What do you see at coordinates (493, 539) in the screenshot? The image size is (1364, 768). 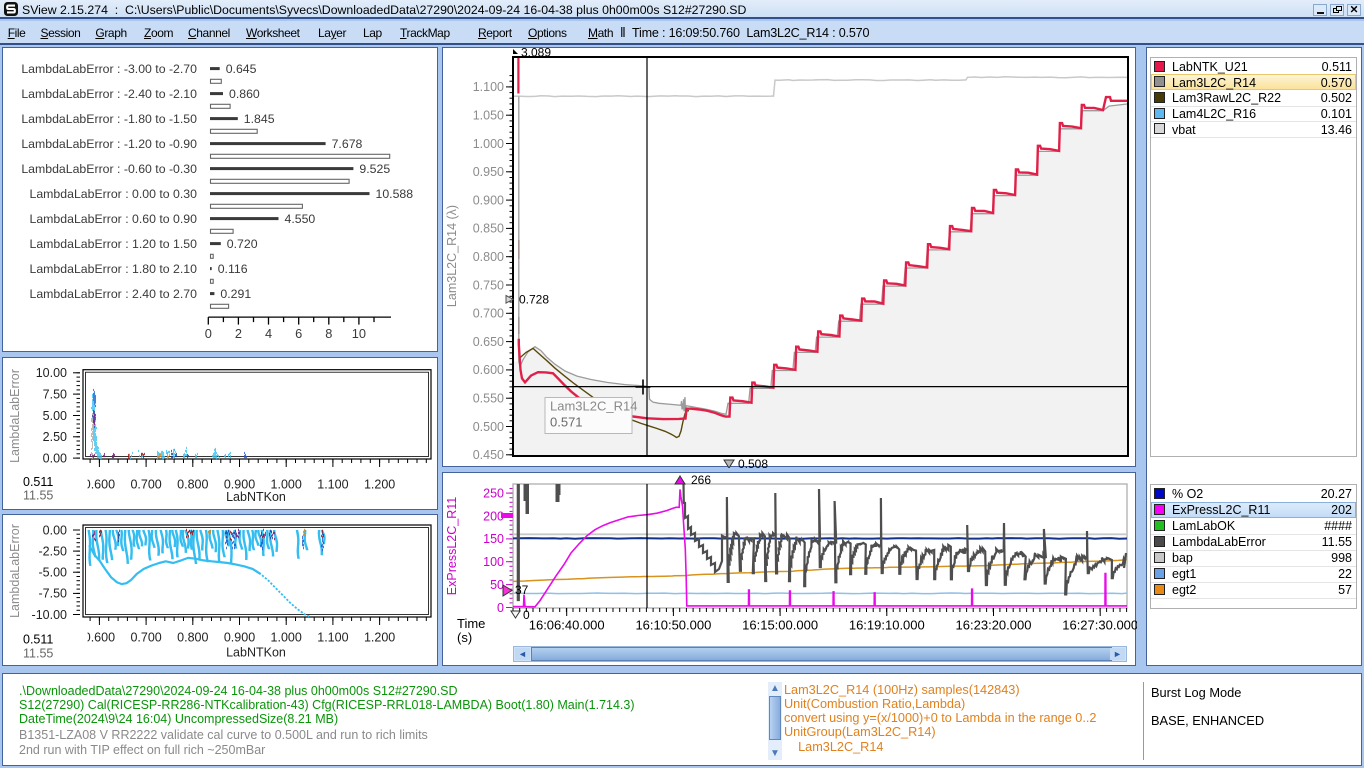 I see `svg-text: 150` at bounding box center [493, 539].